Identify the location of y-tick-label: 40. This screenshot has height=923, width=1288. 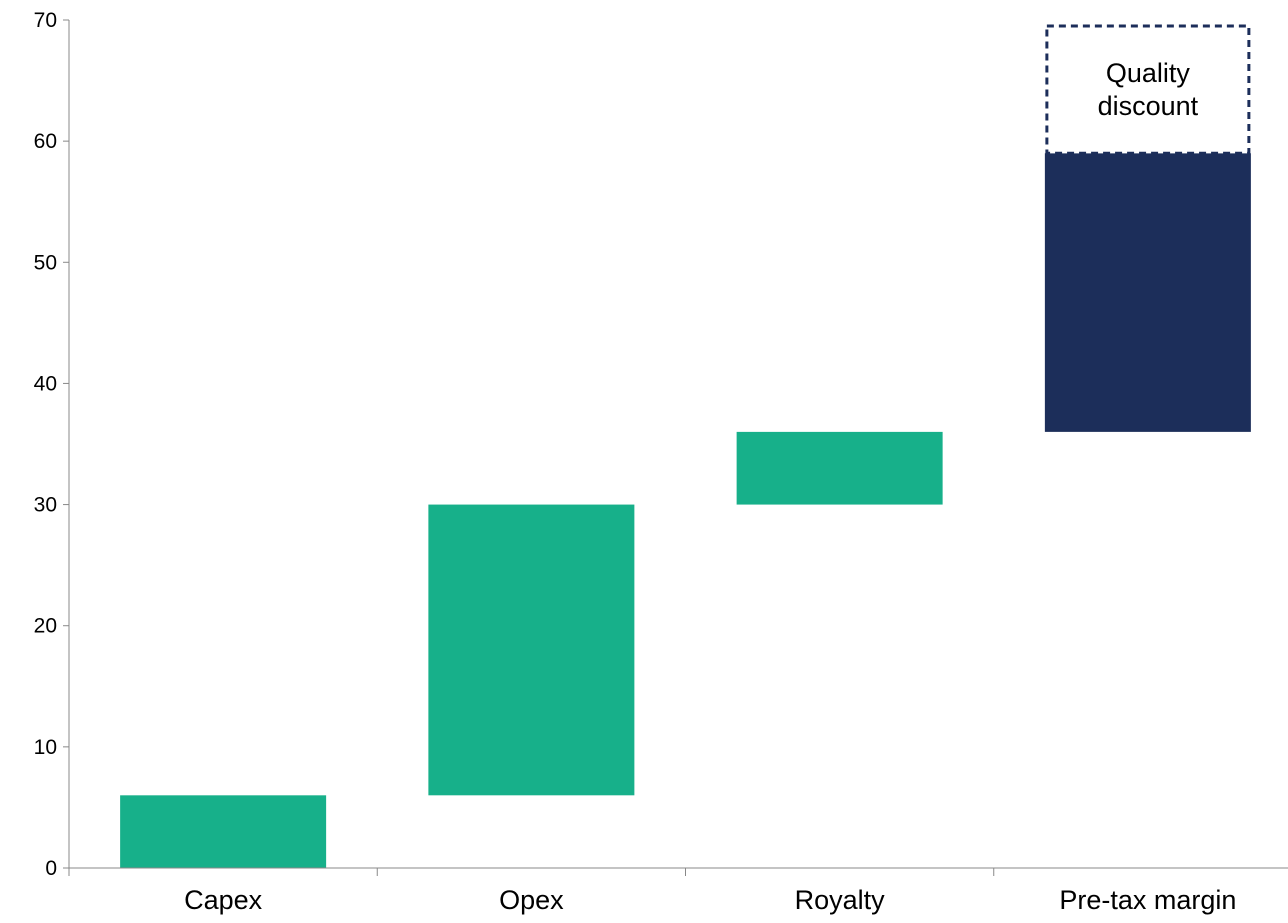
(45, 383).